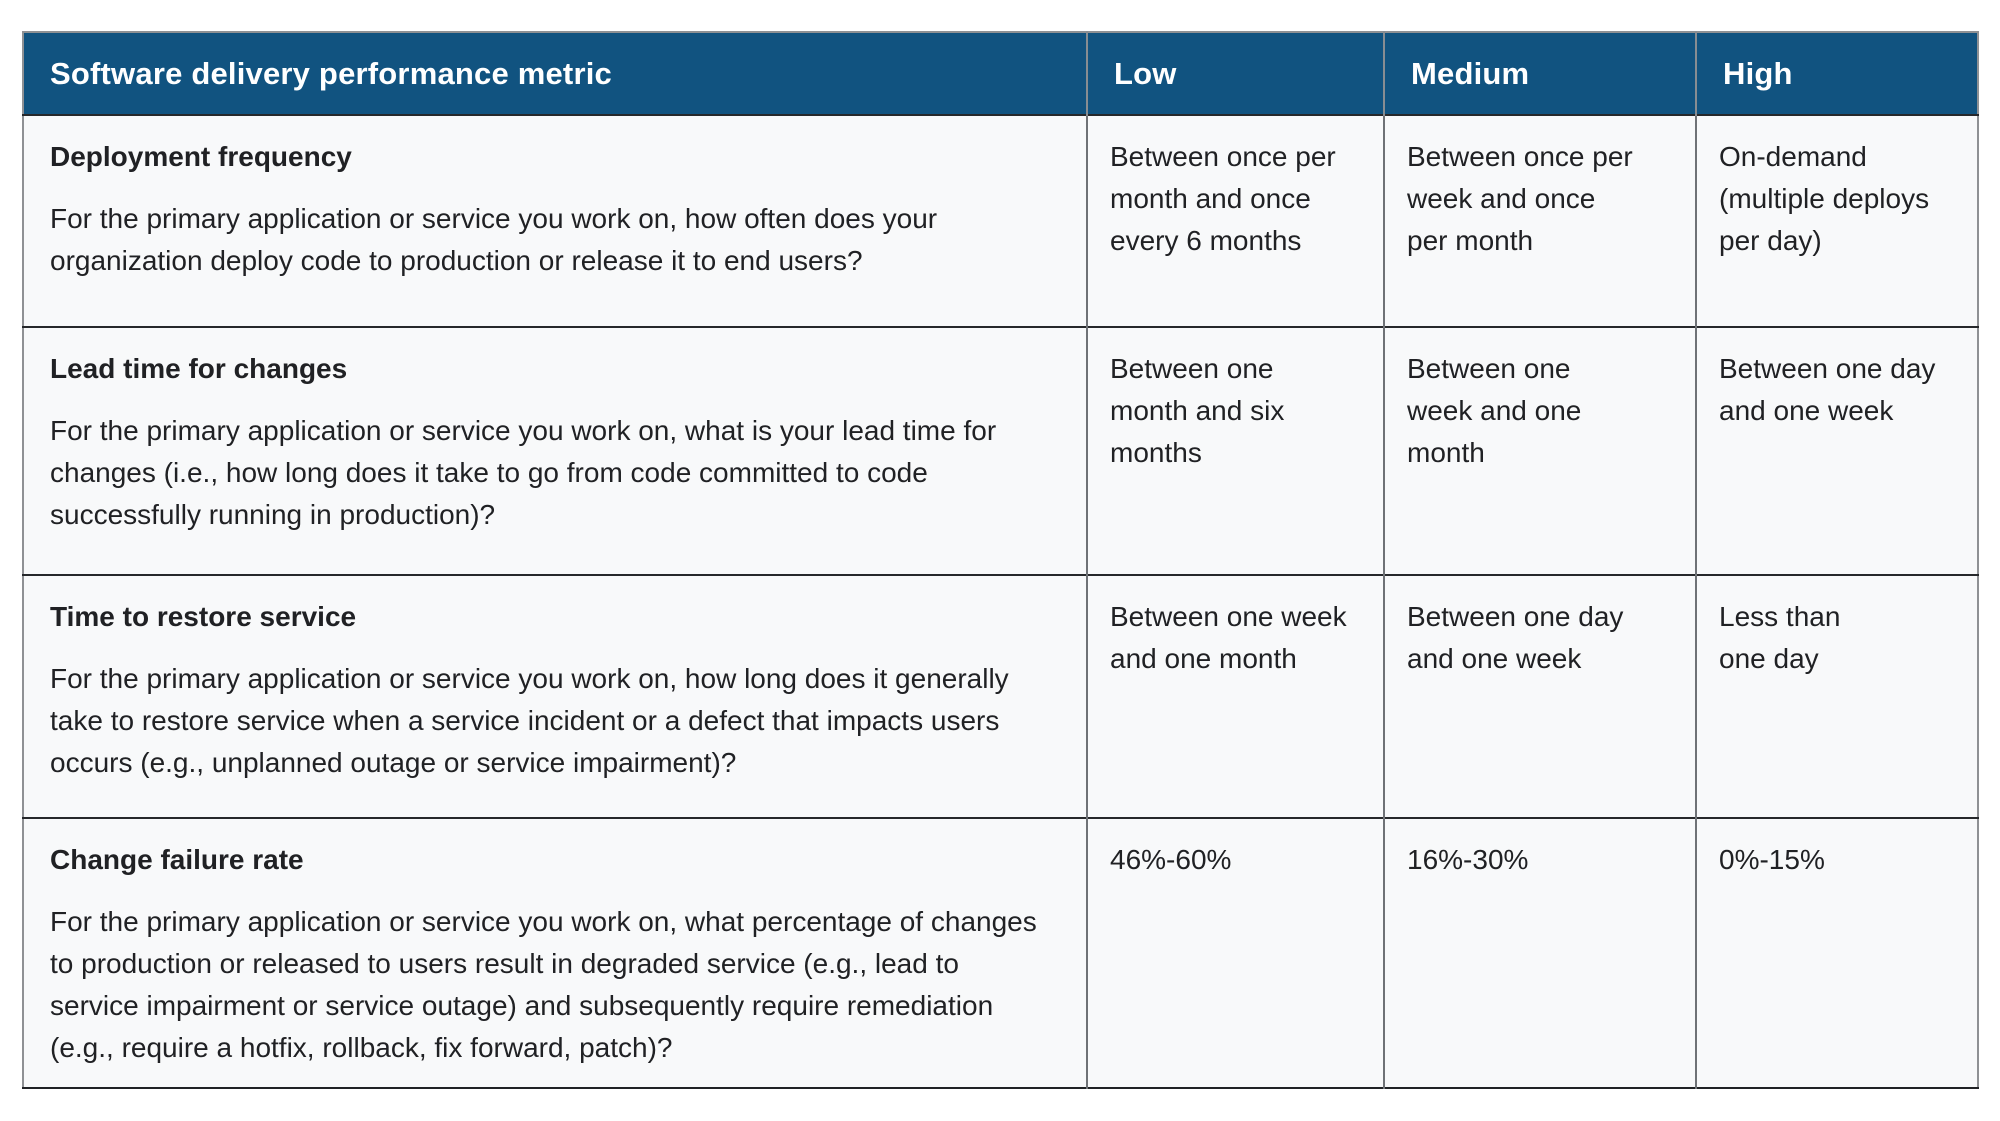 This screenshot has height=1121, width=2000. Describe the element at coordinates (1235, 73) in the screenshot. I see `header-low: Low` at that location.